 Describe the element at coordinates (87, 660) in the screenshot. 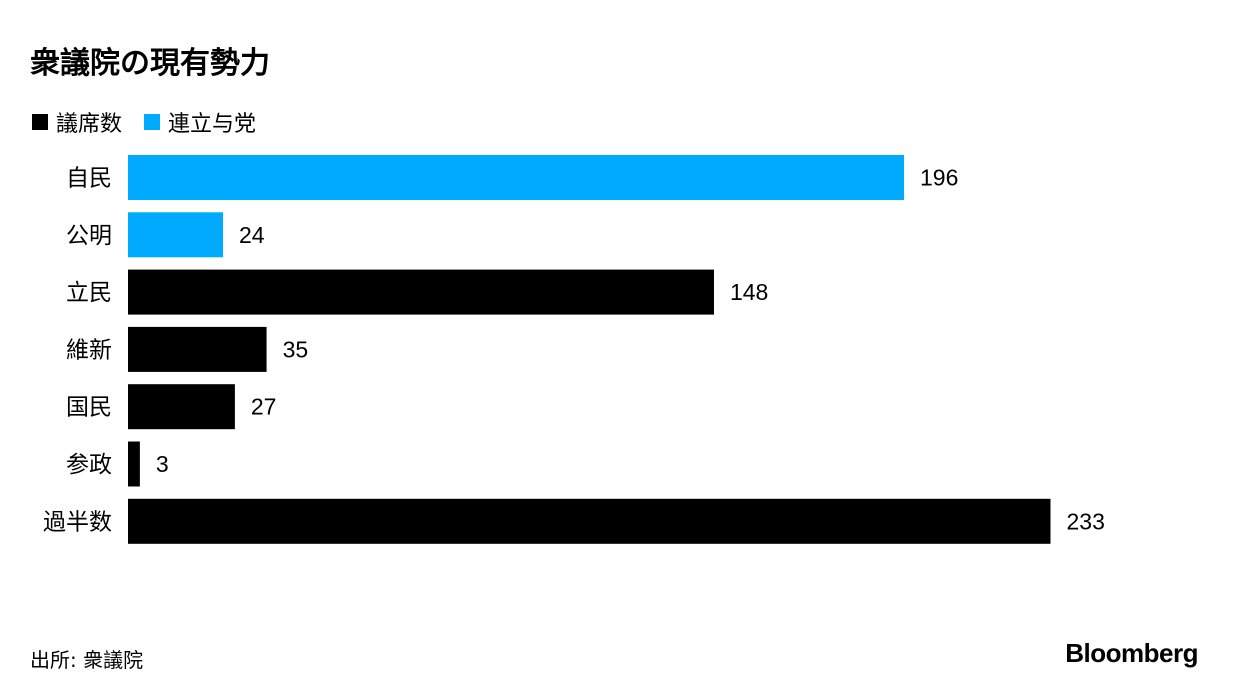

I see `source-note: 出所: 衆議院` at that location.